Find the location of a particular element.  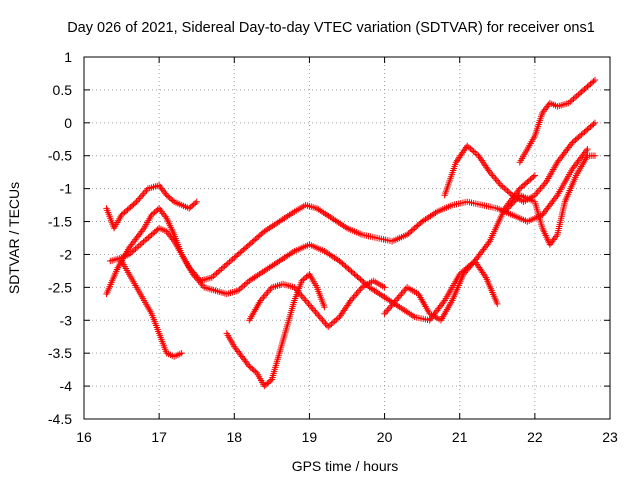

y-tick-label: -1.5 is located at coordinates (60, 222).